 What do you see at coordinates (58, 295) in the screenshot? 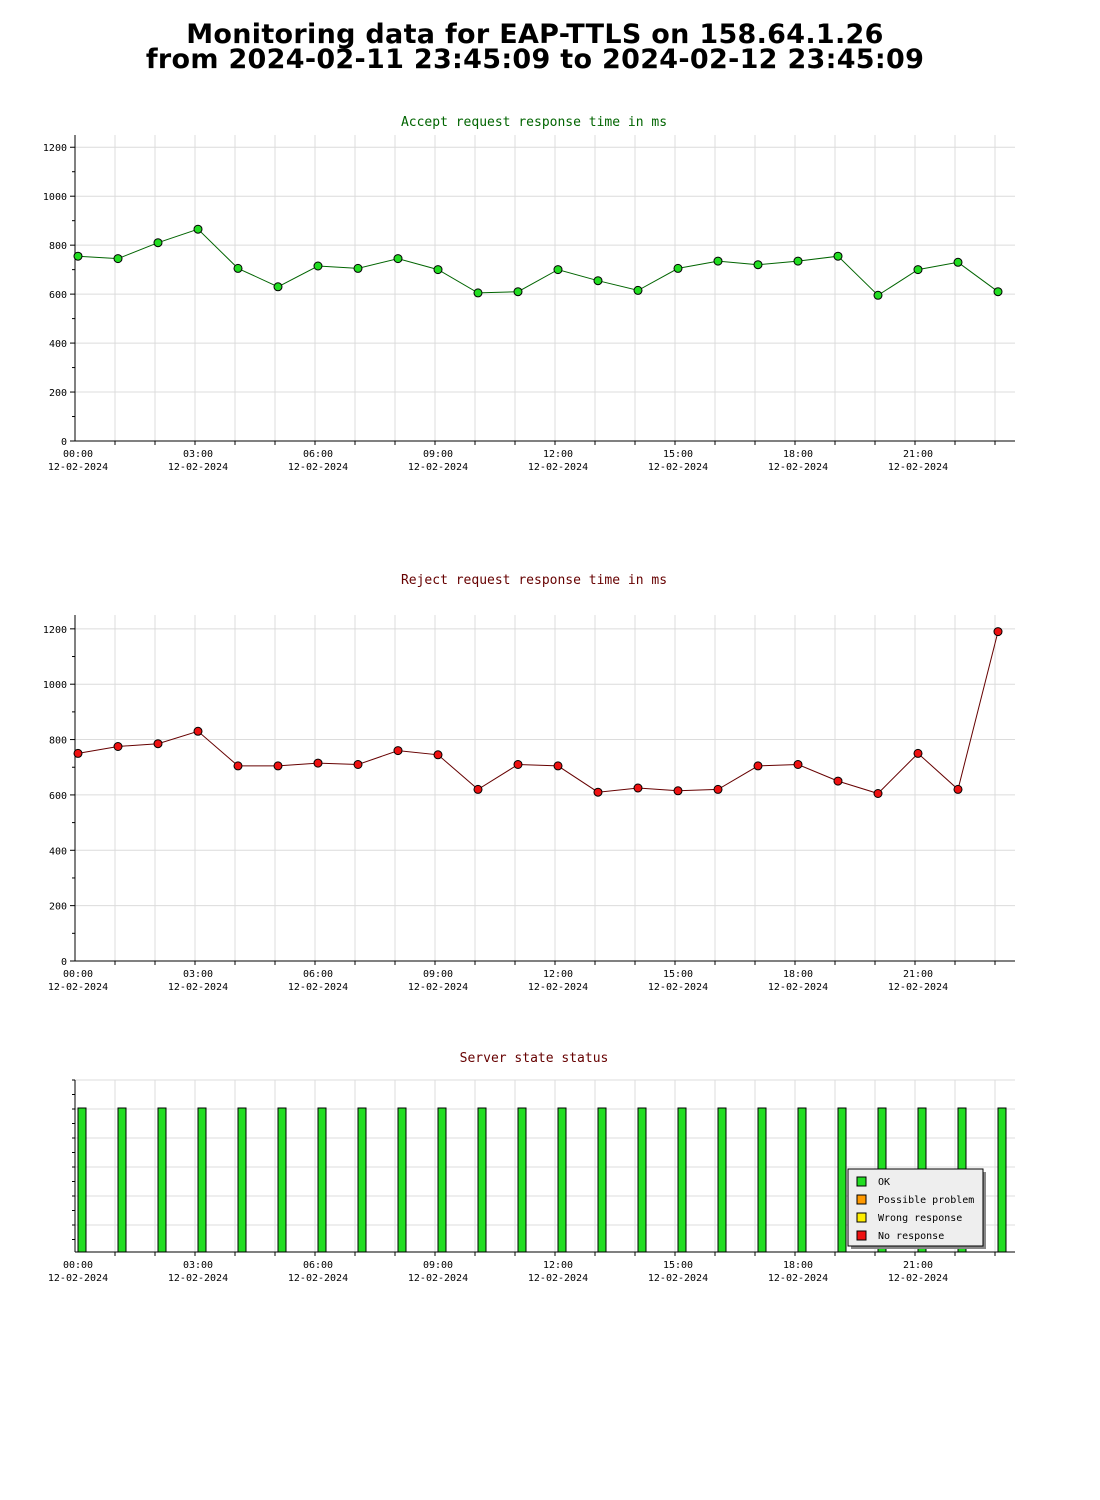
I see `y-tick-label: 600` at bounding box center [58, 295].